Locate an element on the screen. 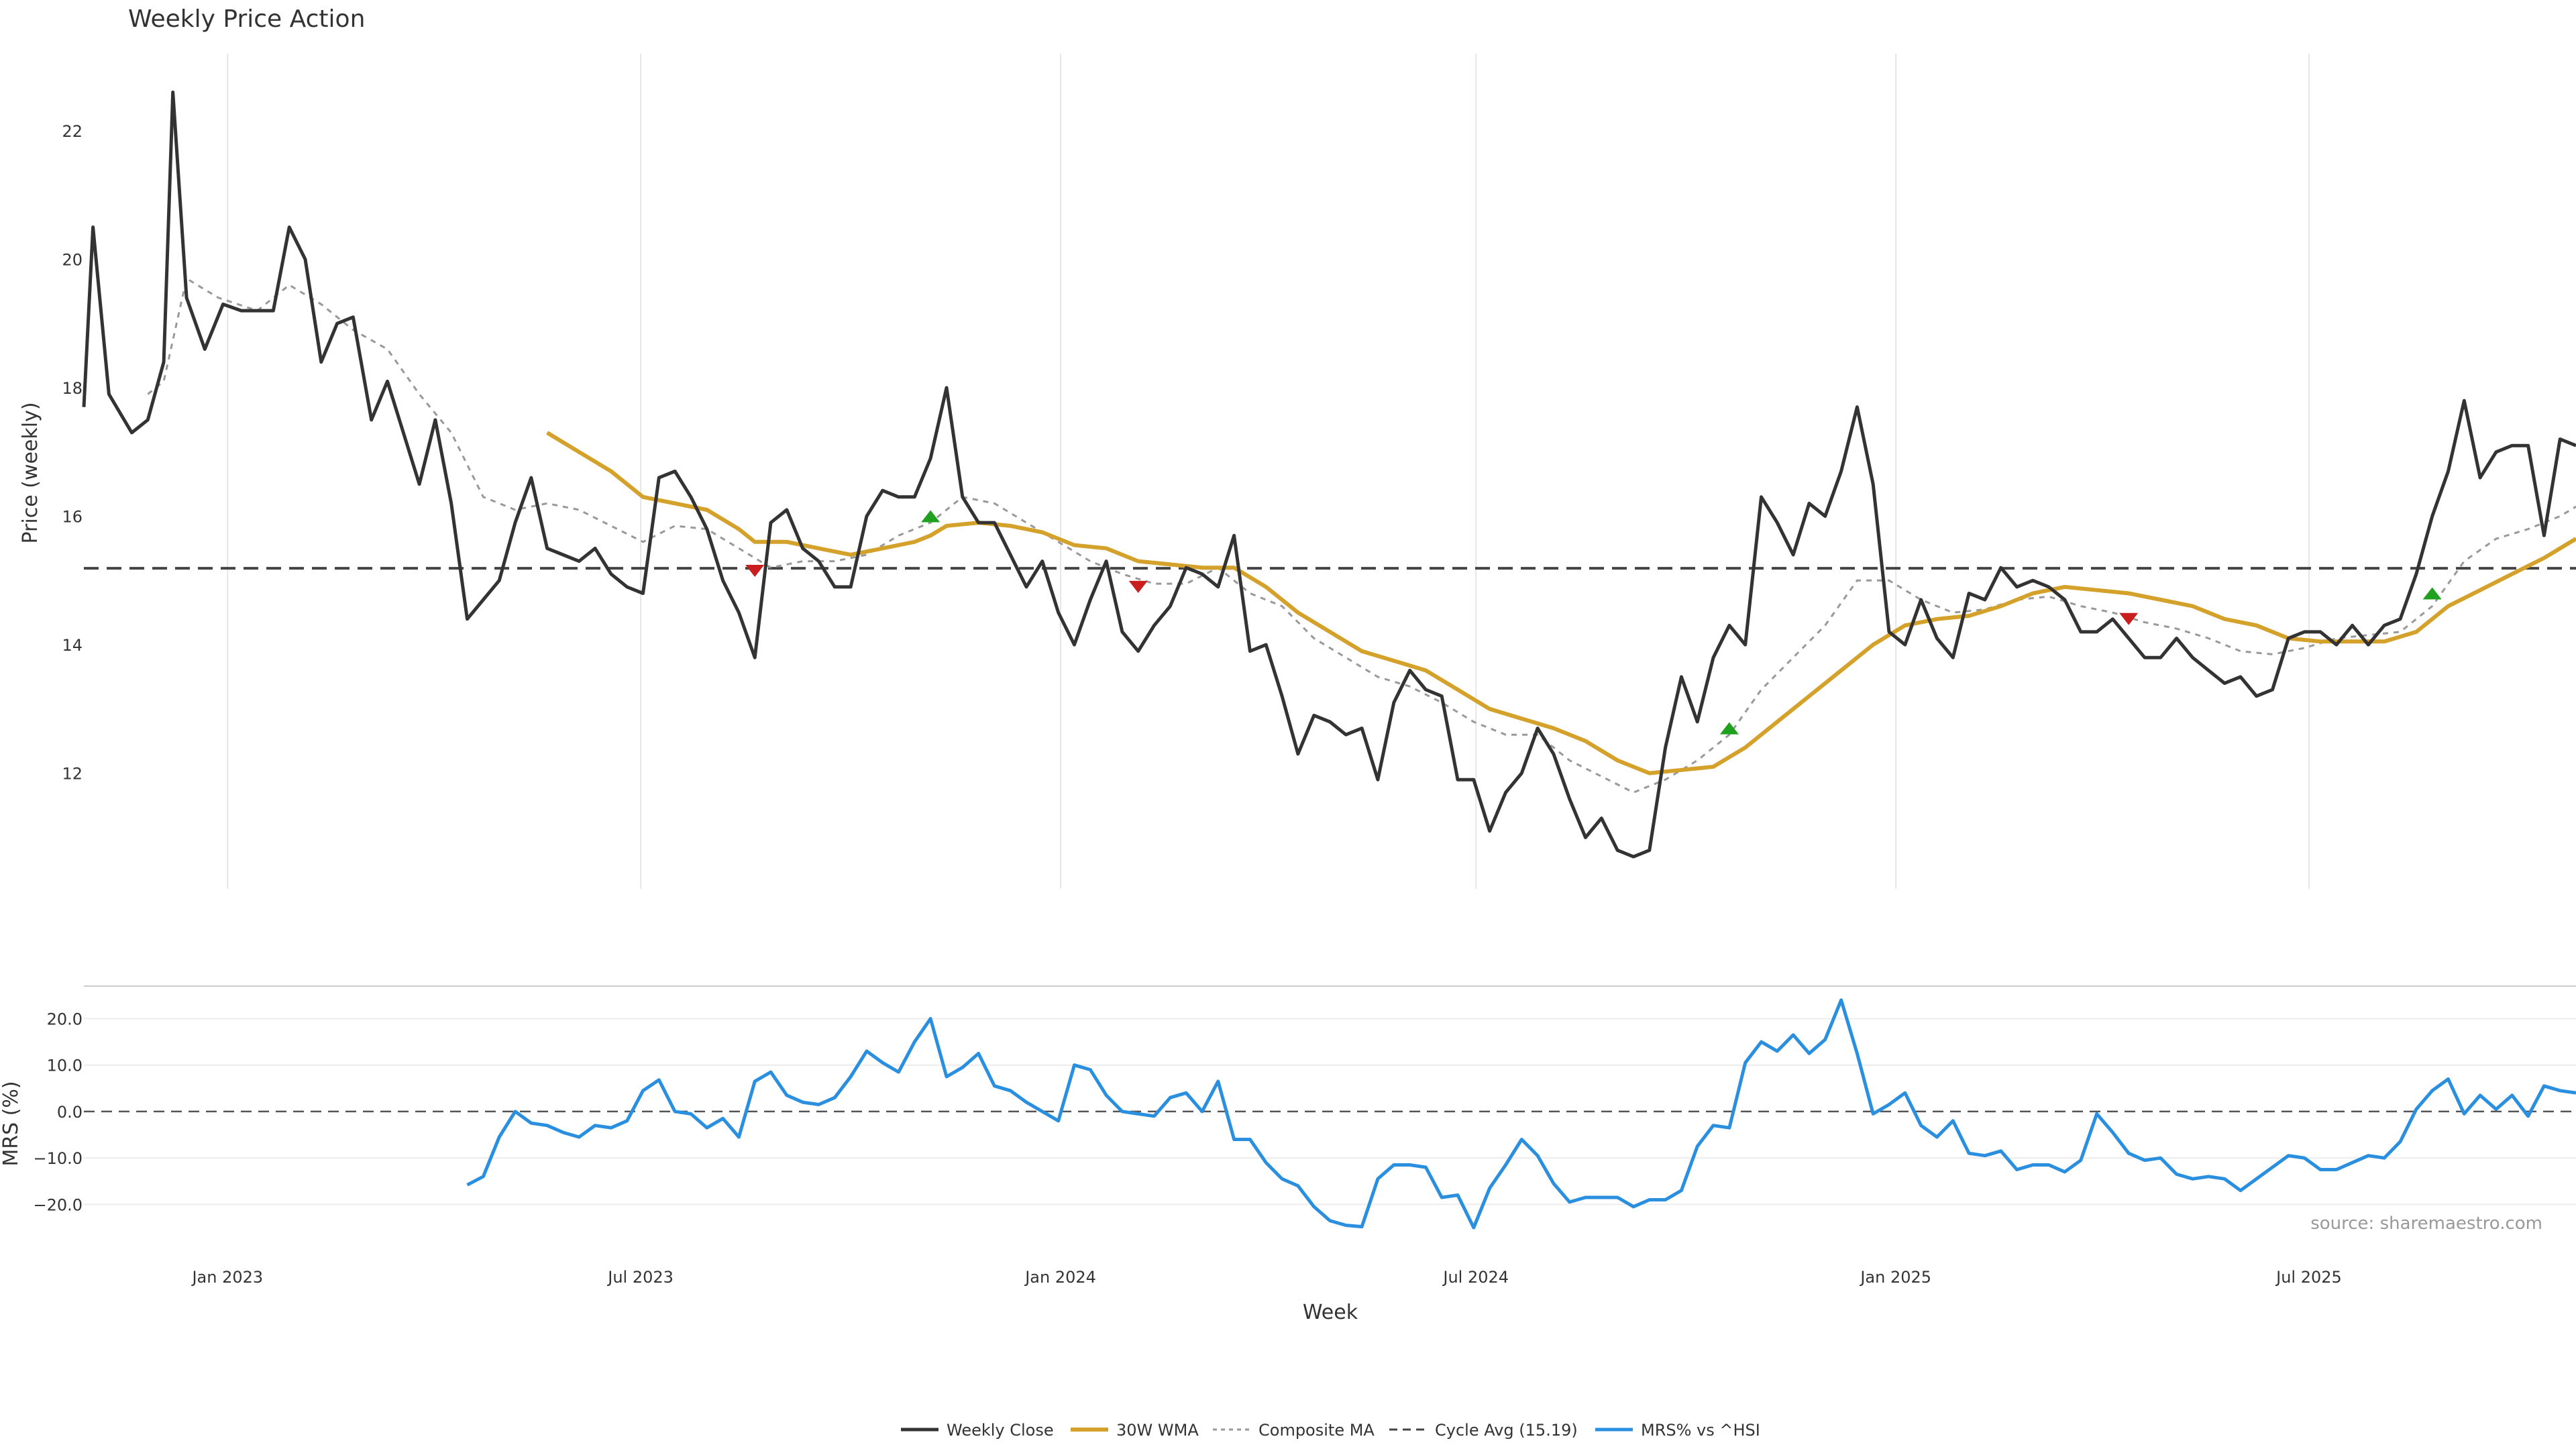 The height and width of the screenshot is (1449, 2576). mrs-y-tick-label: 0.0 is located at coordinates (70, 1112).